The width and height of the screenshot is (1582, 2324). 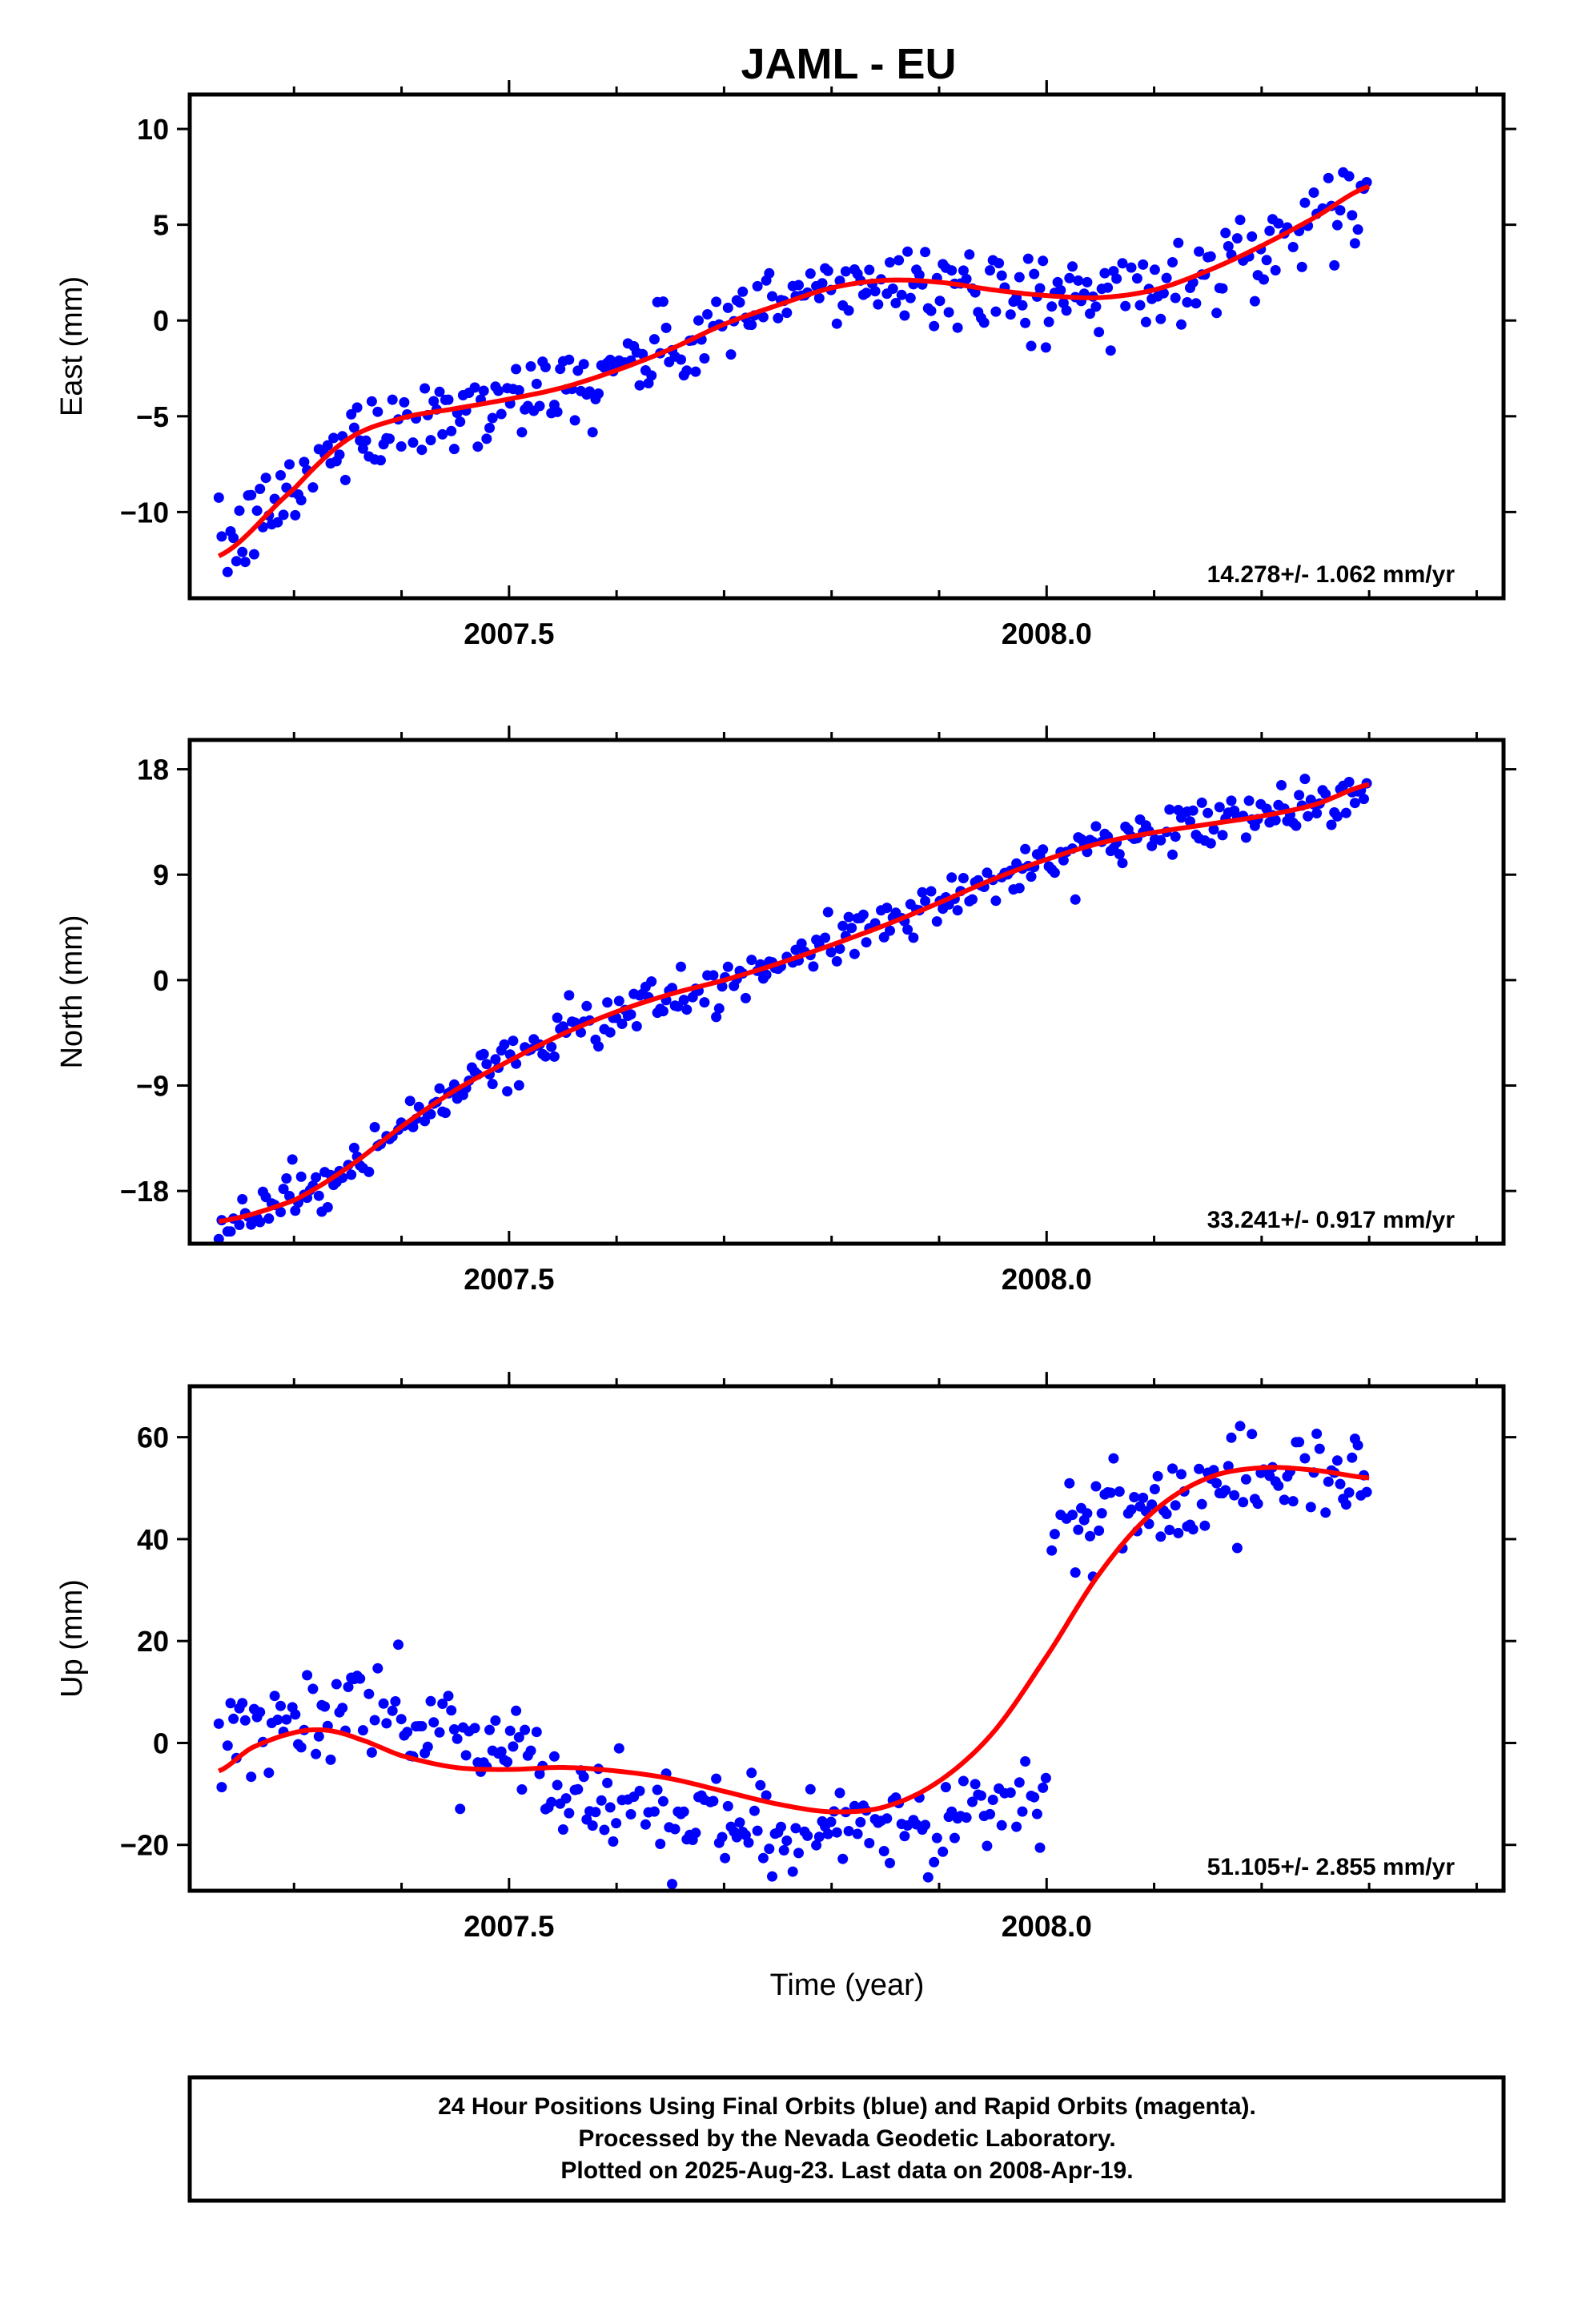 I want to click on x-axis-title: Time (year), so click(x=847, y=1985).